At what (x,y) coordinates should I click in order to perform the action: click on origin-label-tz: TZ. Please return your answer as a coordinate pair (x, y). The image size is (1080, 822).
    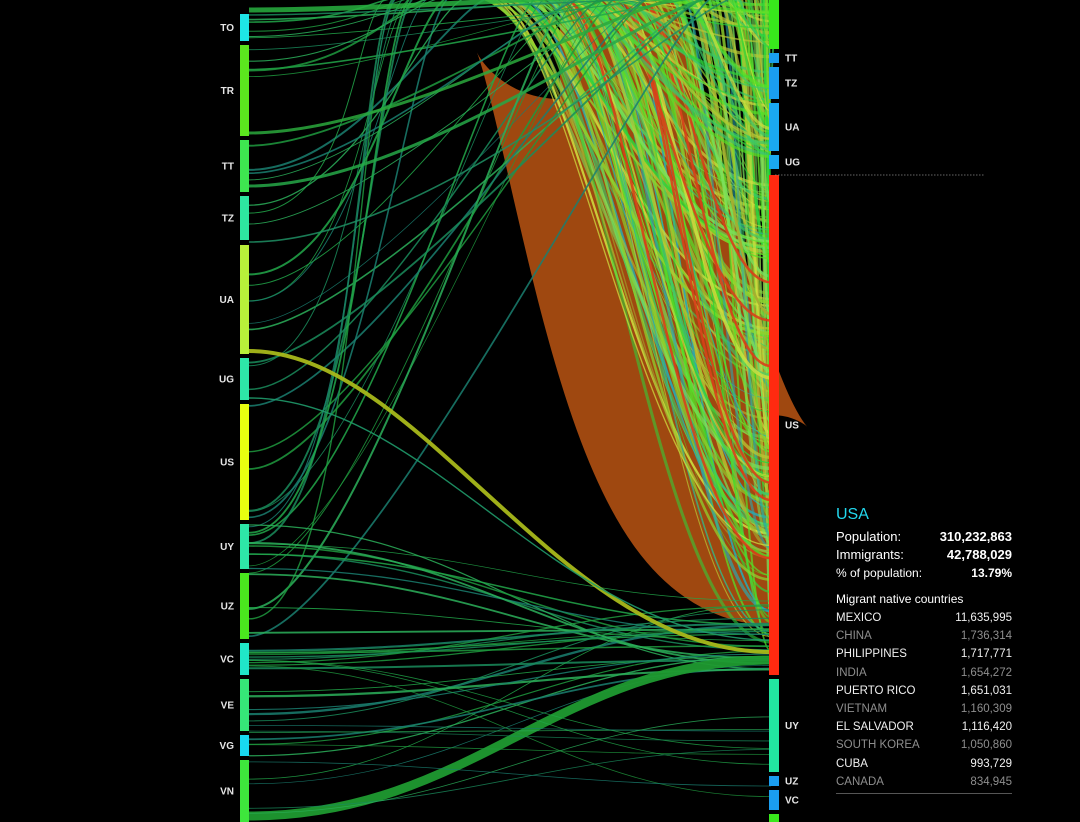
    Looking at the image, I should click on (228, 219).